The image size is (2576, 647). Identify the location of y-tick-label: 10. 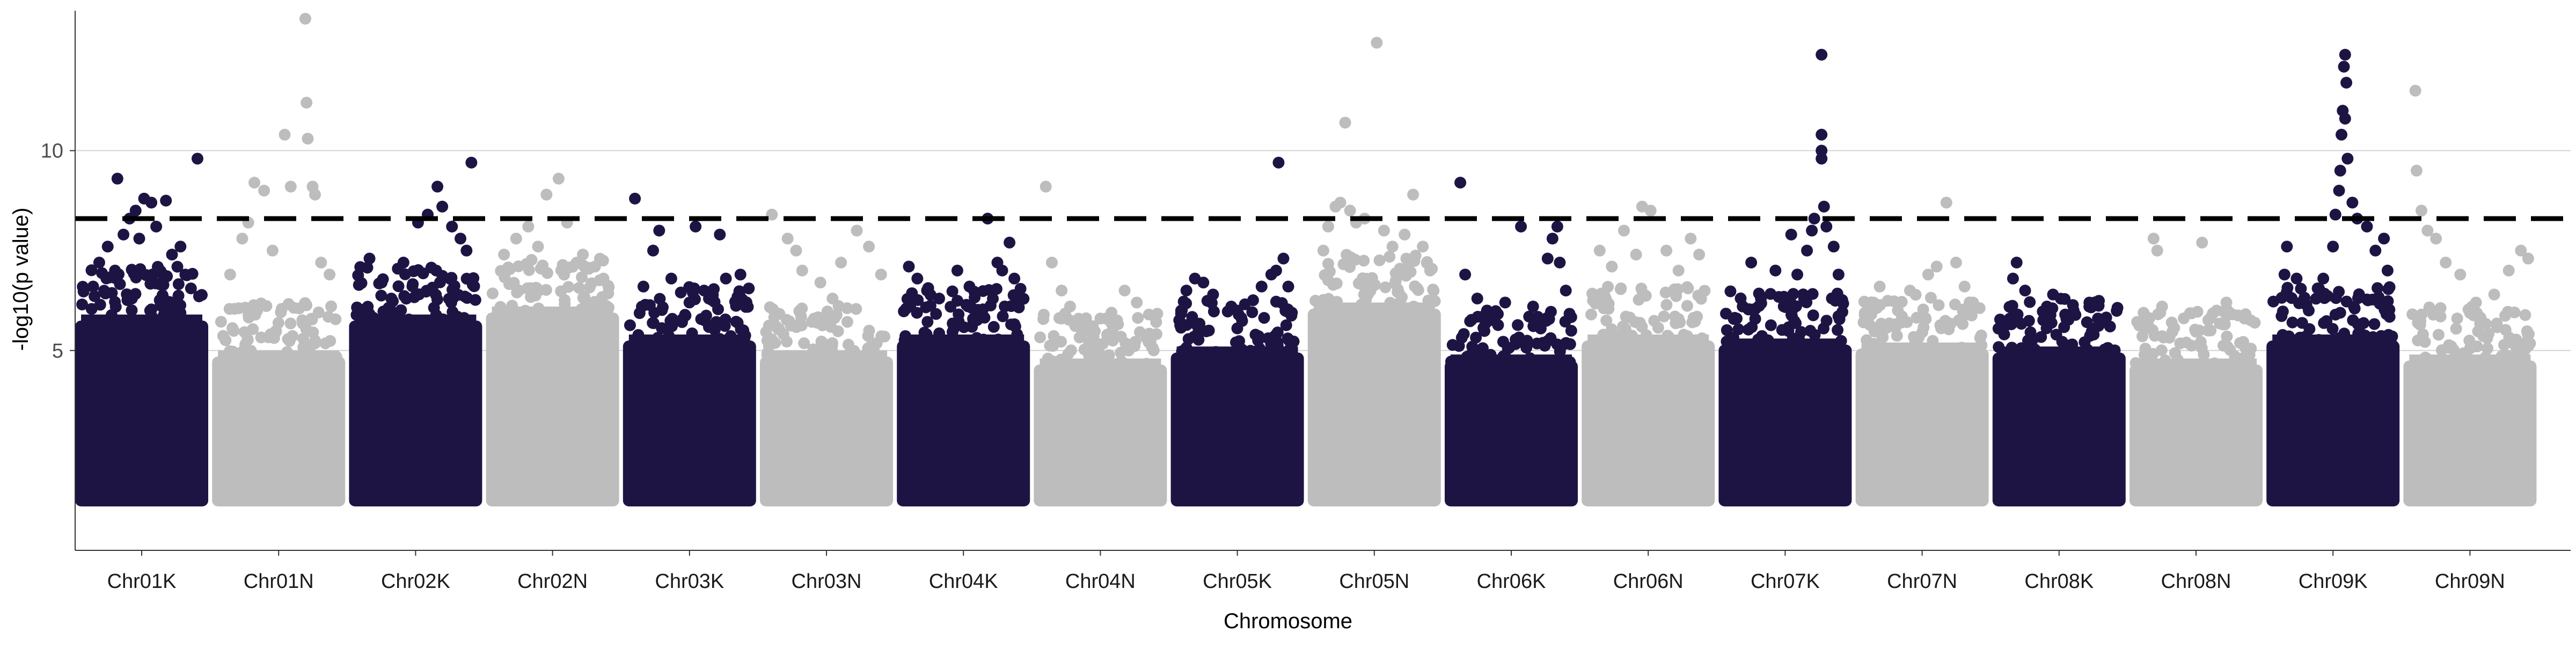
(52, 151).